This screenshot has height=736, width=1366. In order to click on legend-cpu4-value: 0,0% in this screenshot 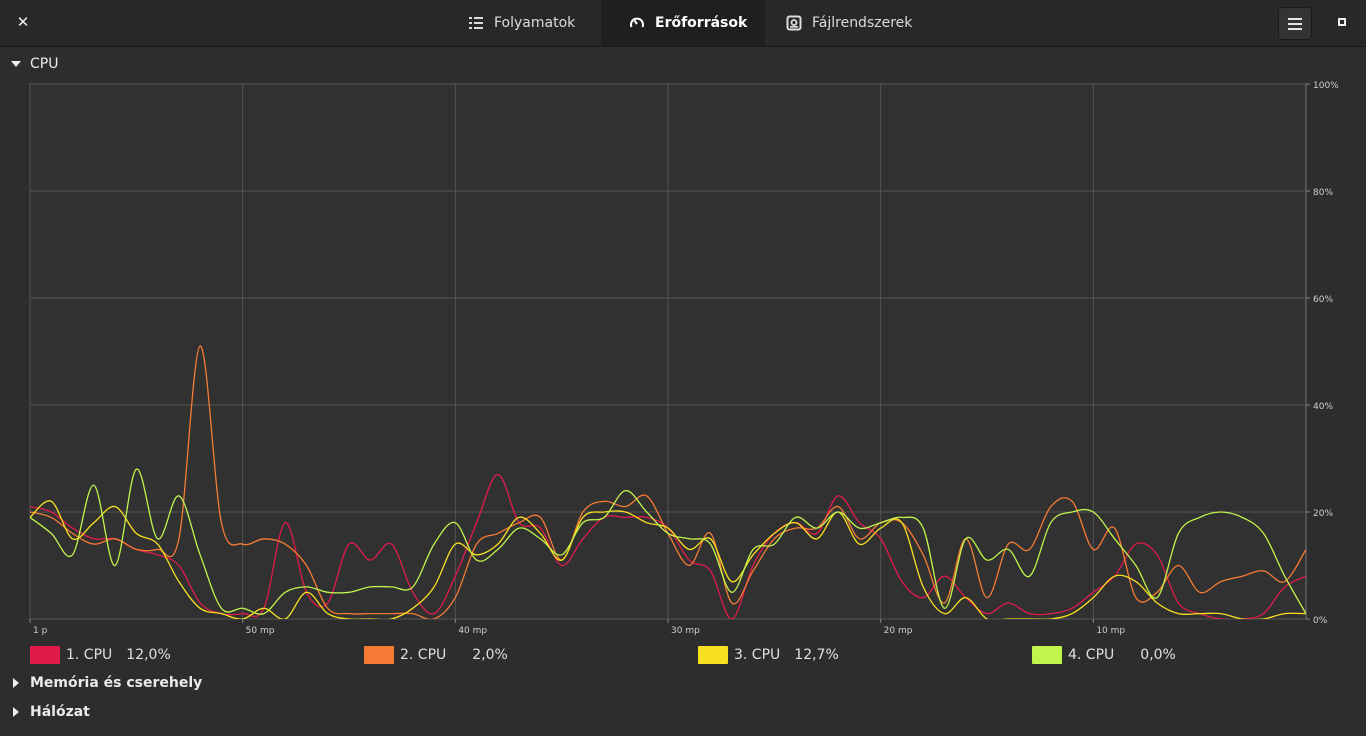, I will do `click(1158, 655)`.